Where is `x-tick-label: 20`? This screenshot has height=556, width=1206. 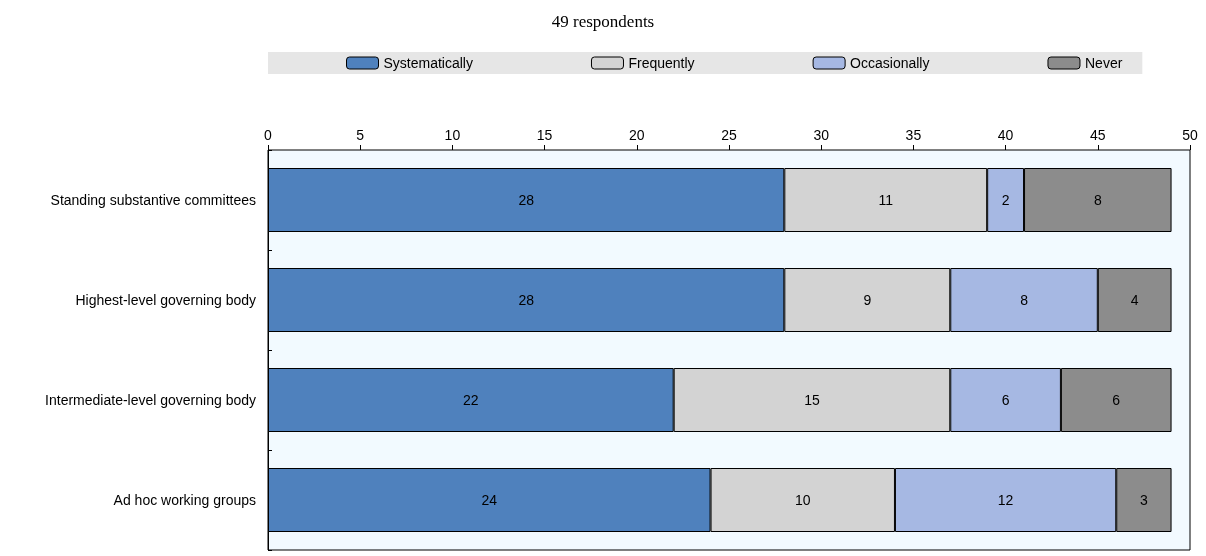
x-tick-label: 20 is located at coordinates (637, 135).